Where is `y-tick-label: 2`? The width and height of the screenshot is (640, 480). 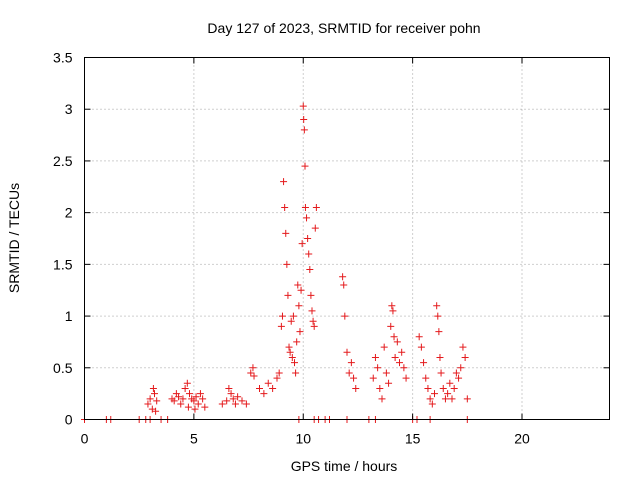
y-tick-label: 2 is located at coordinates (69, 213).